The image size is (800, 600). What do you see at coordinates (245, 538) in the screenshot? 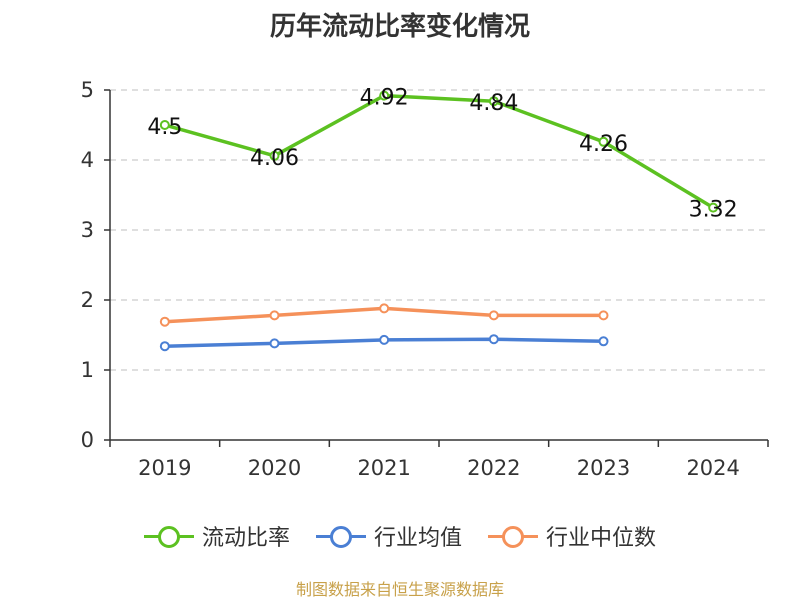
I see `legend-label: 流动比率` at bounding box center [245, 538].